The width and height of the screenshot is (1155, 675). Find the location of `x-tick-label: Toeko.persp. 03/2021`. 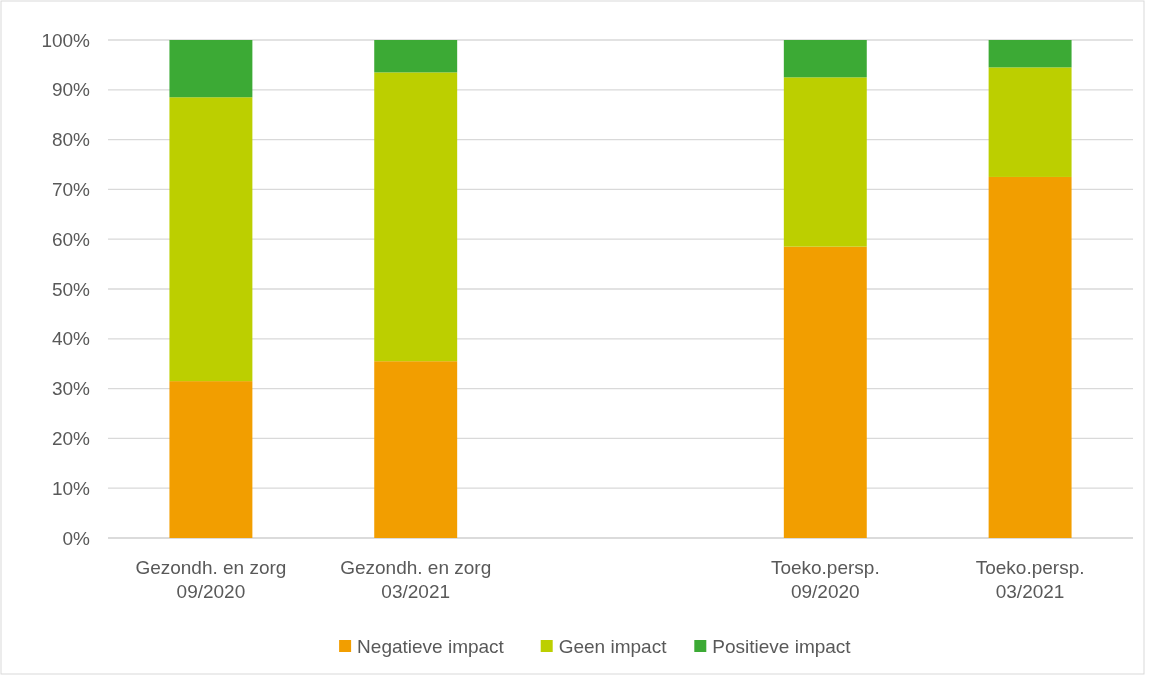

x-tick-label: Toeko.persp. 03/2021 is located at coordinates (1030, 579).